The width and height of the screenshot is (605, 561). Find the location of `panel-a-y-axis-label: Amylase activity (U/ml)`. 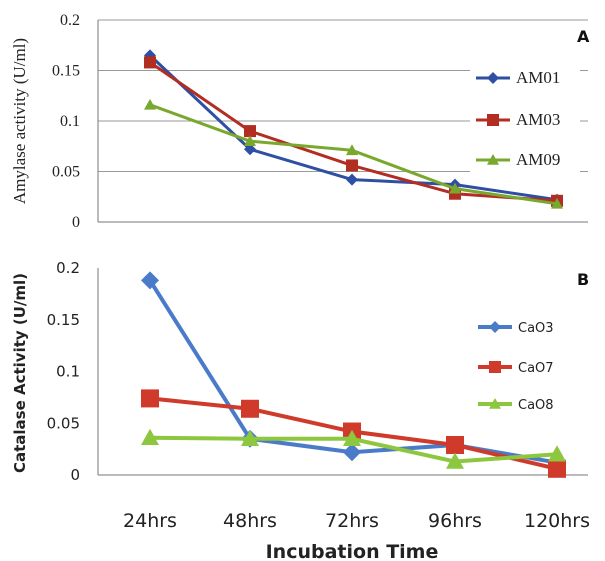

panel-a-y-axis-label: Amylase activity (U/ml) is located at coordinates (19, 121).